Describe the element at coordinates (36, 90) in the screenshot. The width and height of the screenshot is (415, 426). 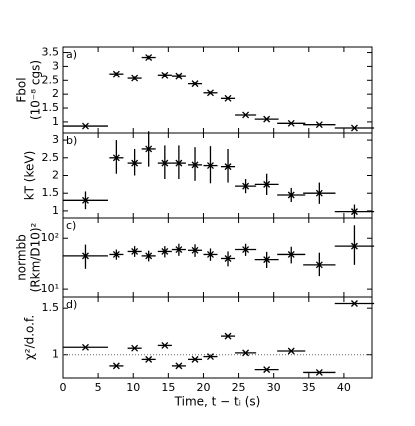
I see `y-axis-label: (10⁻⁸ cgs)` at that location.